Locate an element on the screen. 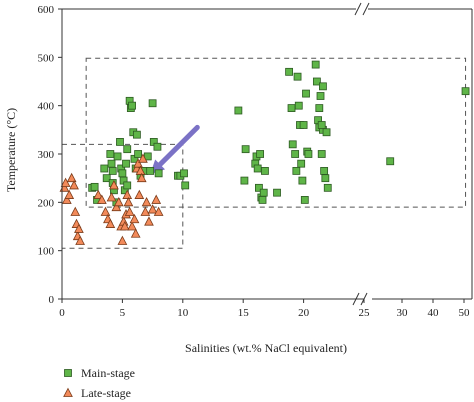  arrow-shaft is located at coordinates (178, 145).